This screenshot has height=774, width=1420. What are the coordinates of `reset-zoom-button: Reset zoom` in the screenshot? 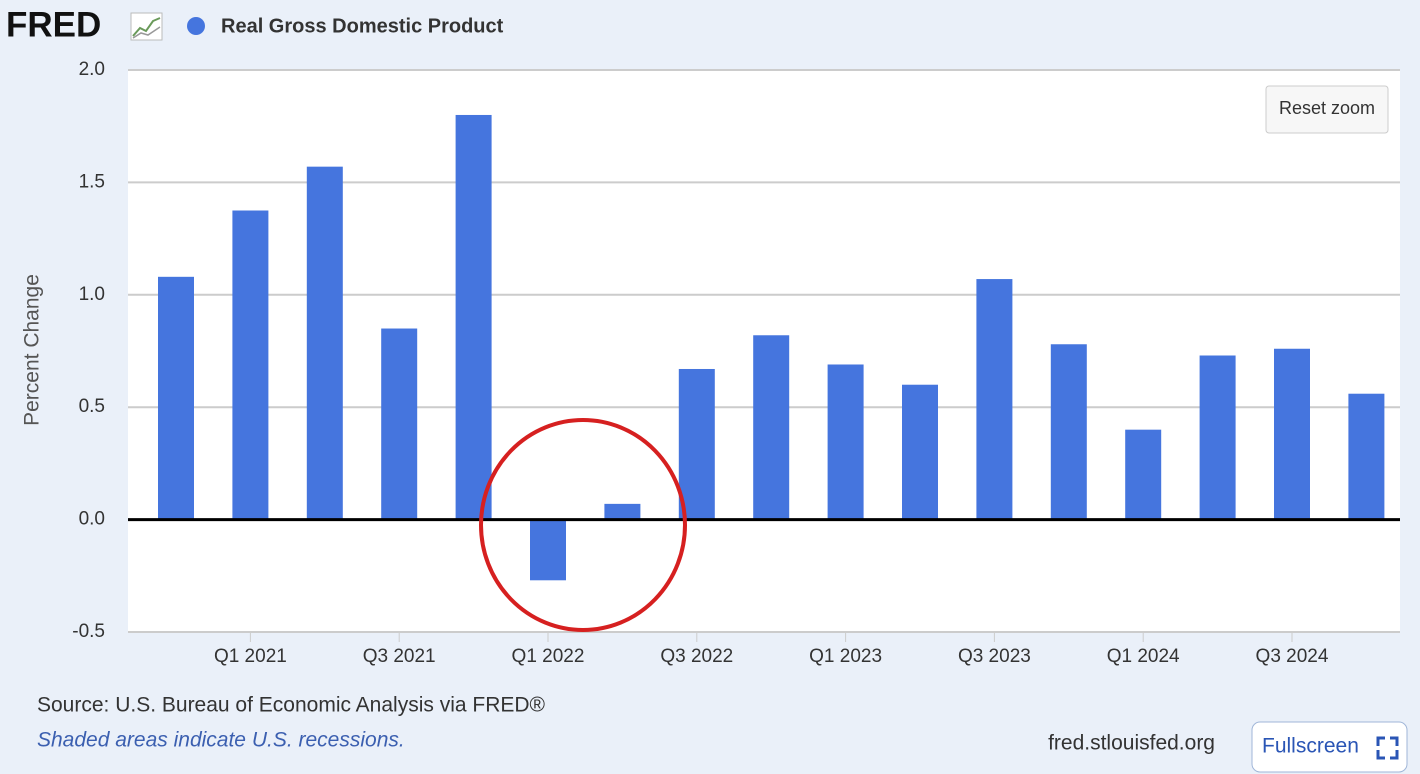 It's located at (1327, 109).